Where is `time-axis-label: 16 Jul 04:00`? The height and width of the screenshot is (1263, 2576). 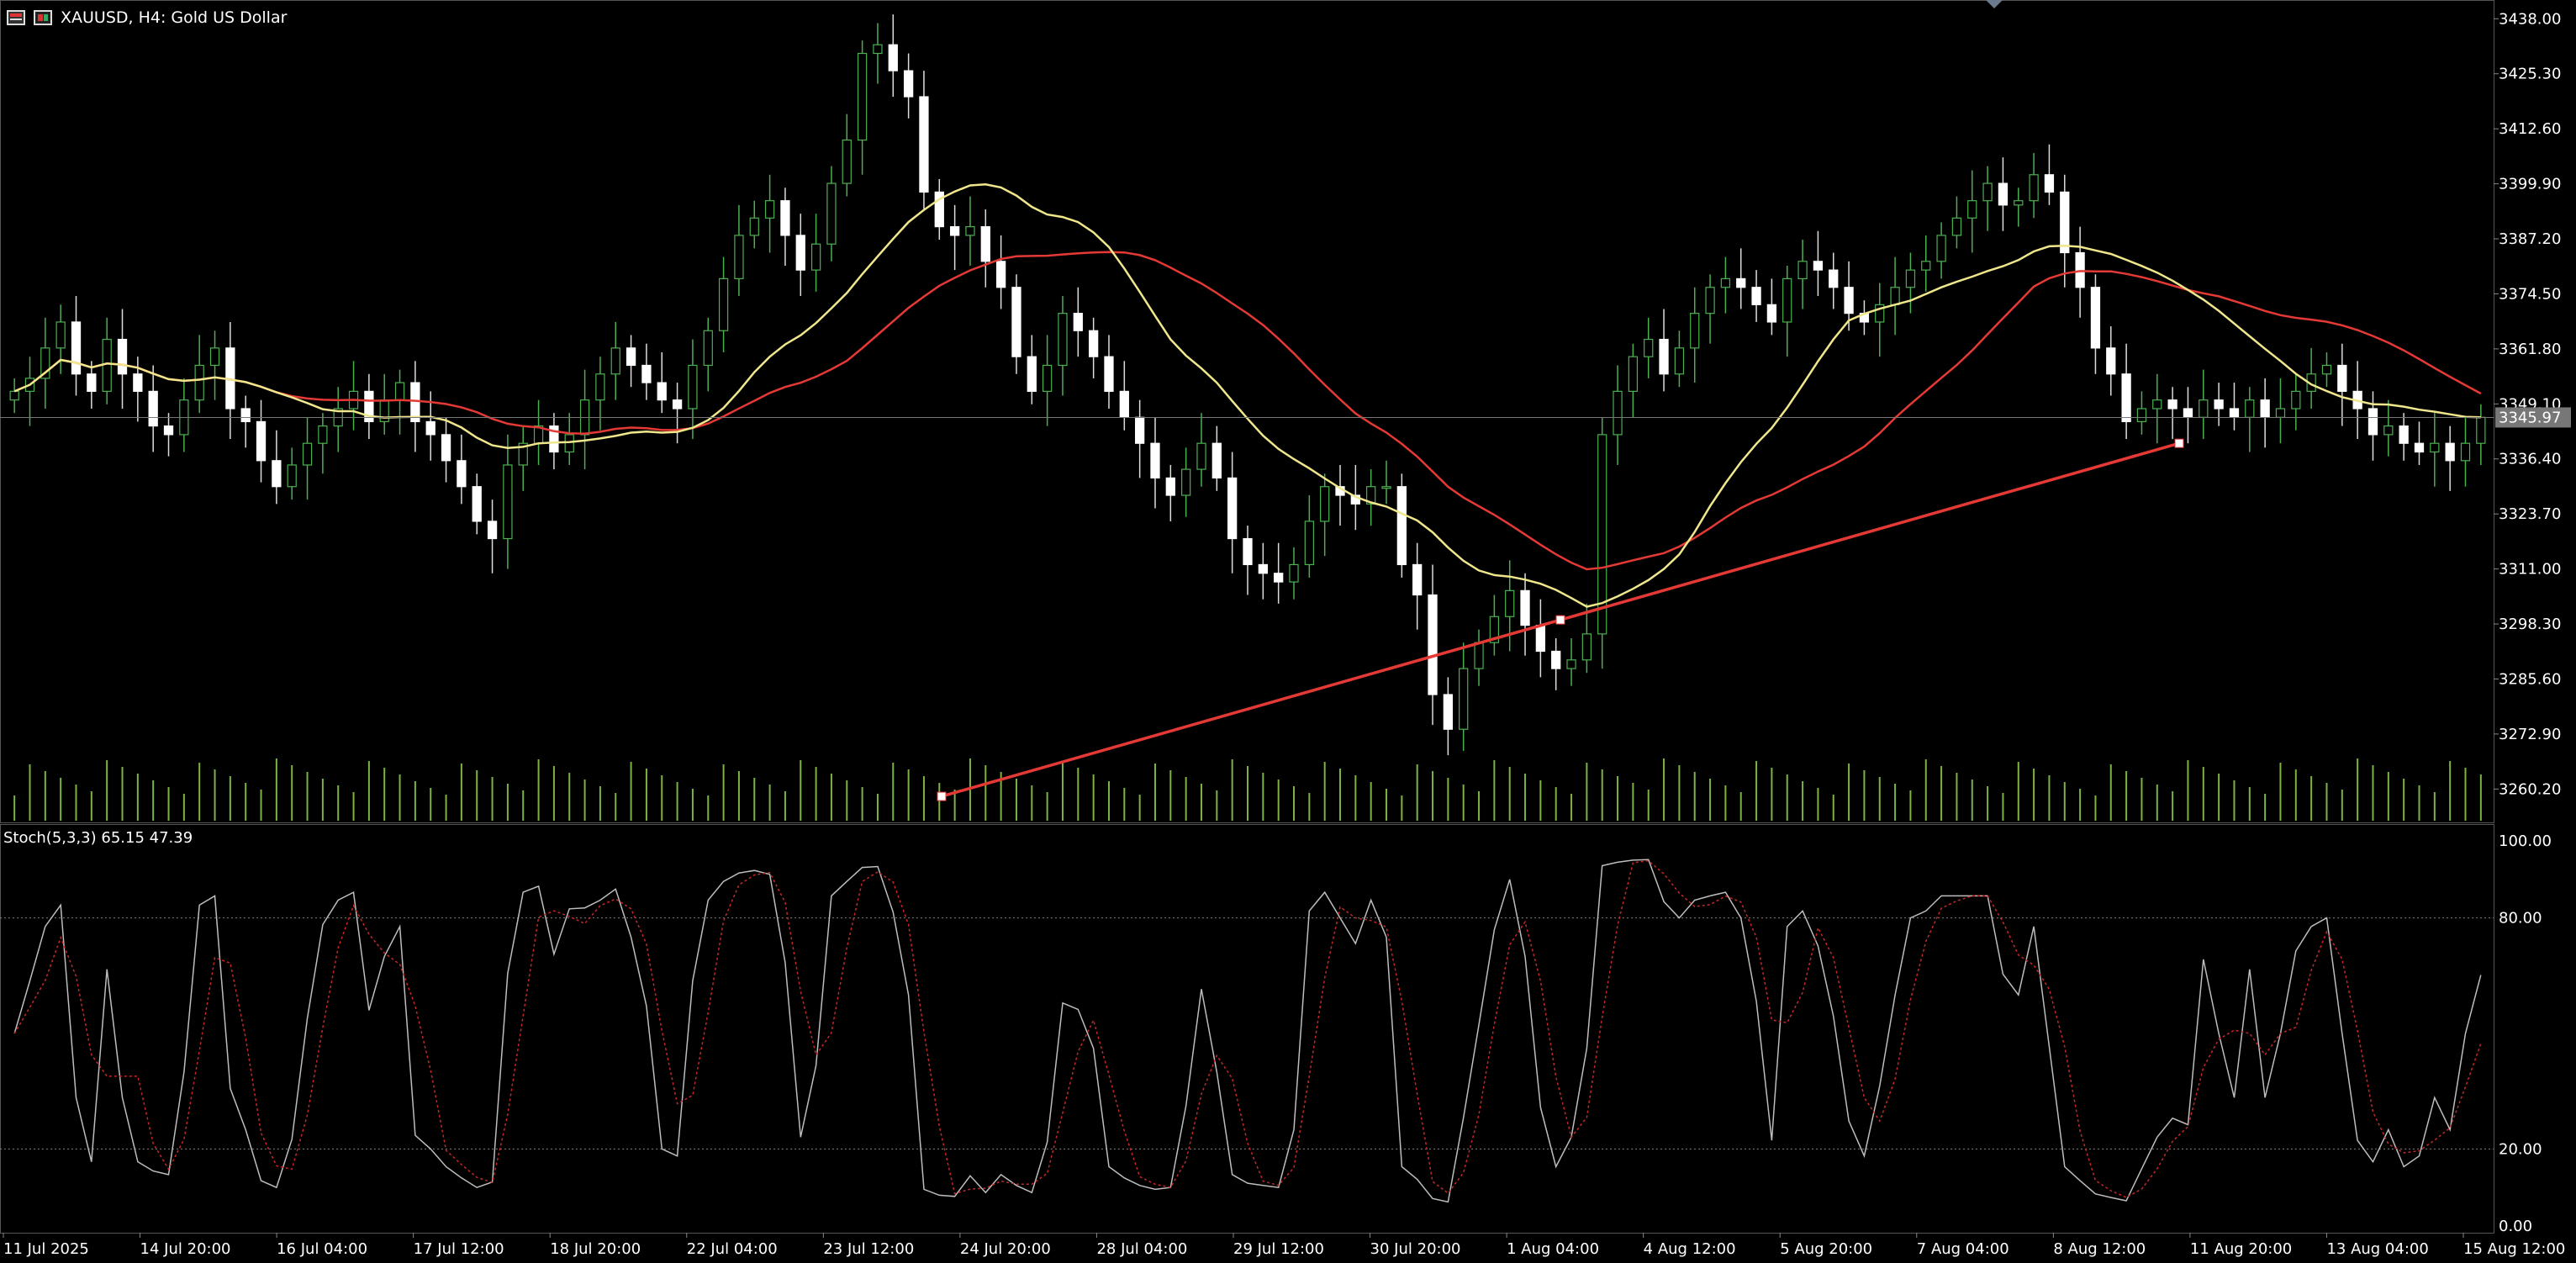
time-axis-label: 16 Jul 04:00 is located at coordinates (322, 1249).